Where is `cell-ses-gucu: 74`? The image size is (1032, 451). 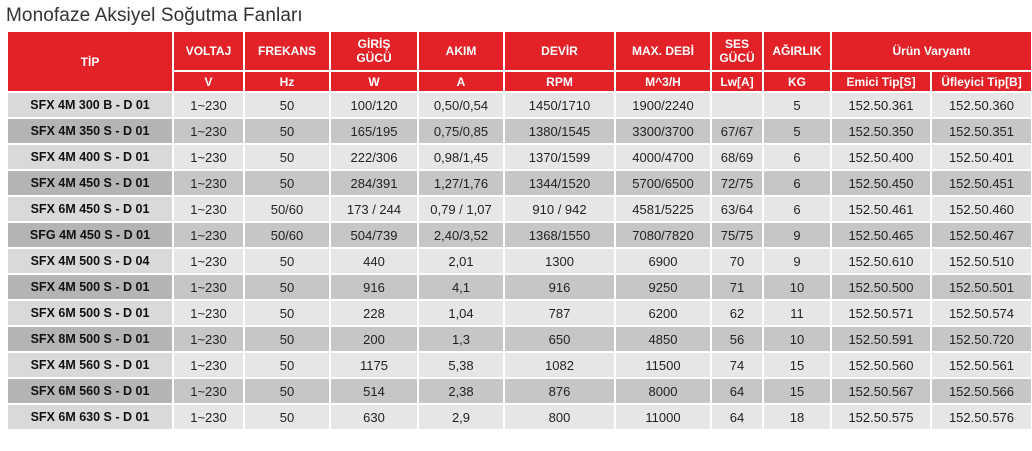
cell-ses-gucu: 74 is located at coordinates (738, 366).